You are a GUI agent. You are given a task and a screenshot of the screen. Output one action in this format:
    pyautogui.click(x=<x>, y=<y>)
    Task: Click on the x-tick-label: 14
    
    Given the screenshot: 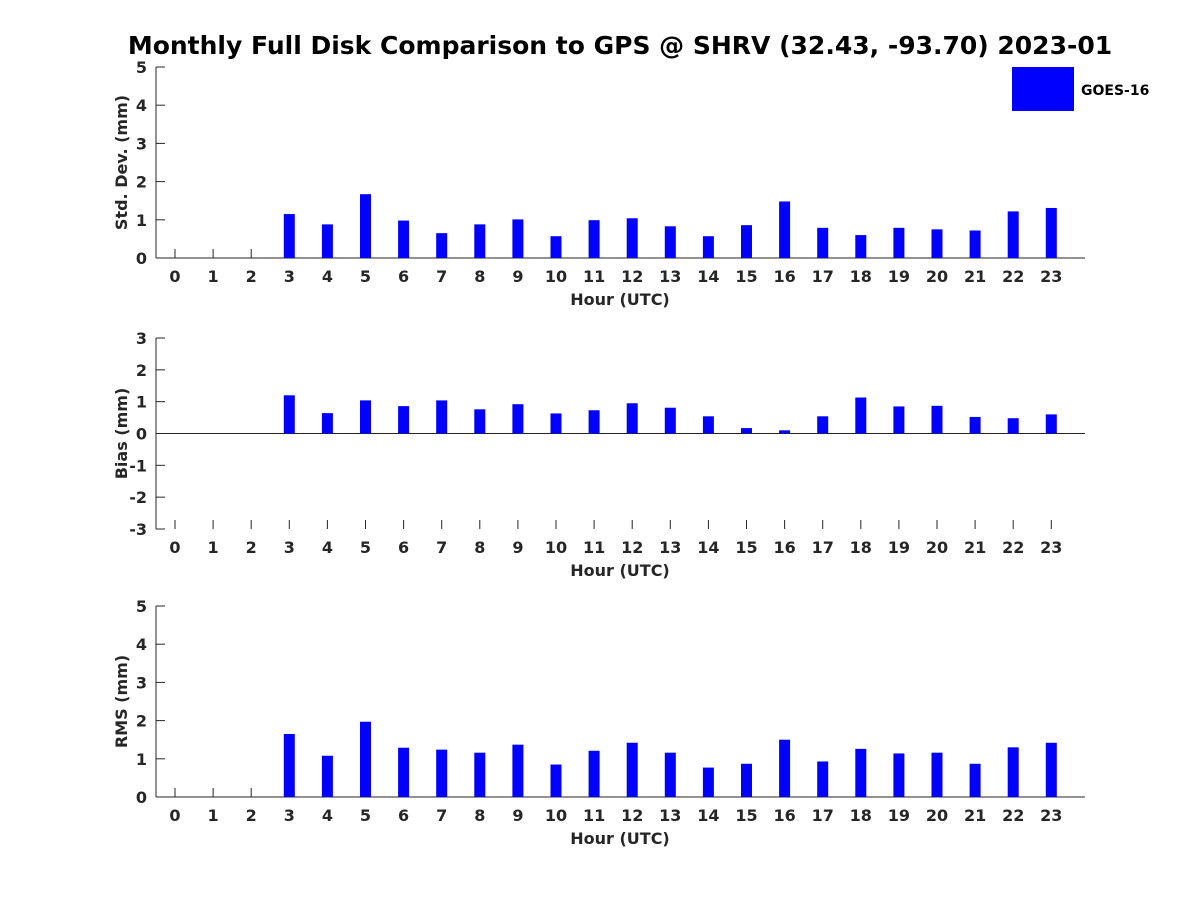 What is the action you would take?
    pyautogui.click(x=708, y=815)
    